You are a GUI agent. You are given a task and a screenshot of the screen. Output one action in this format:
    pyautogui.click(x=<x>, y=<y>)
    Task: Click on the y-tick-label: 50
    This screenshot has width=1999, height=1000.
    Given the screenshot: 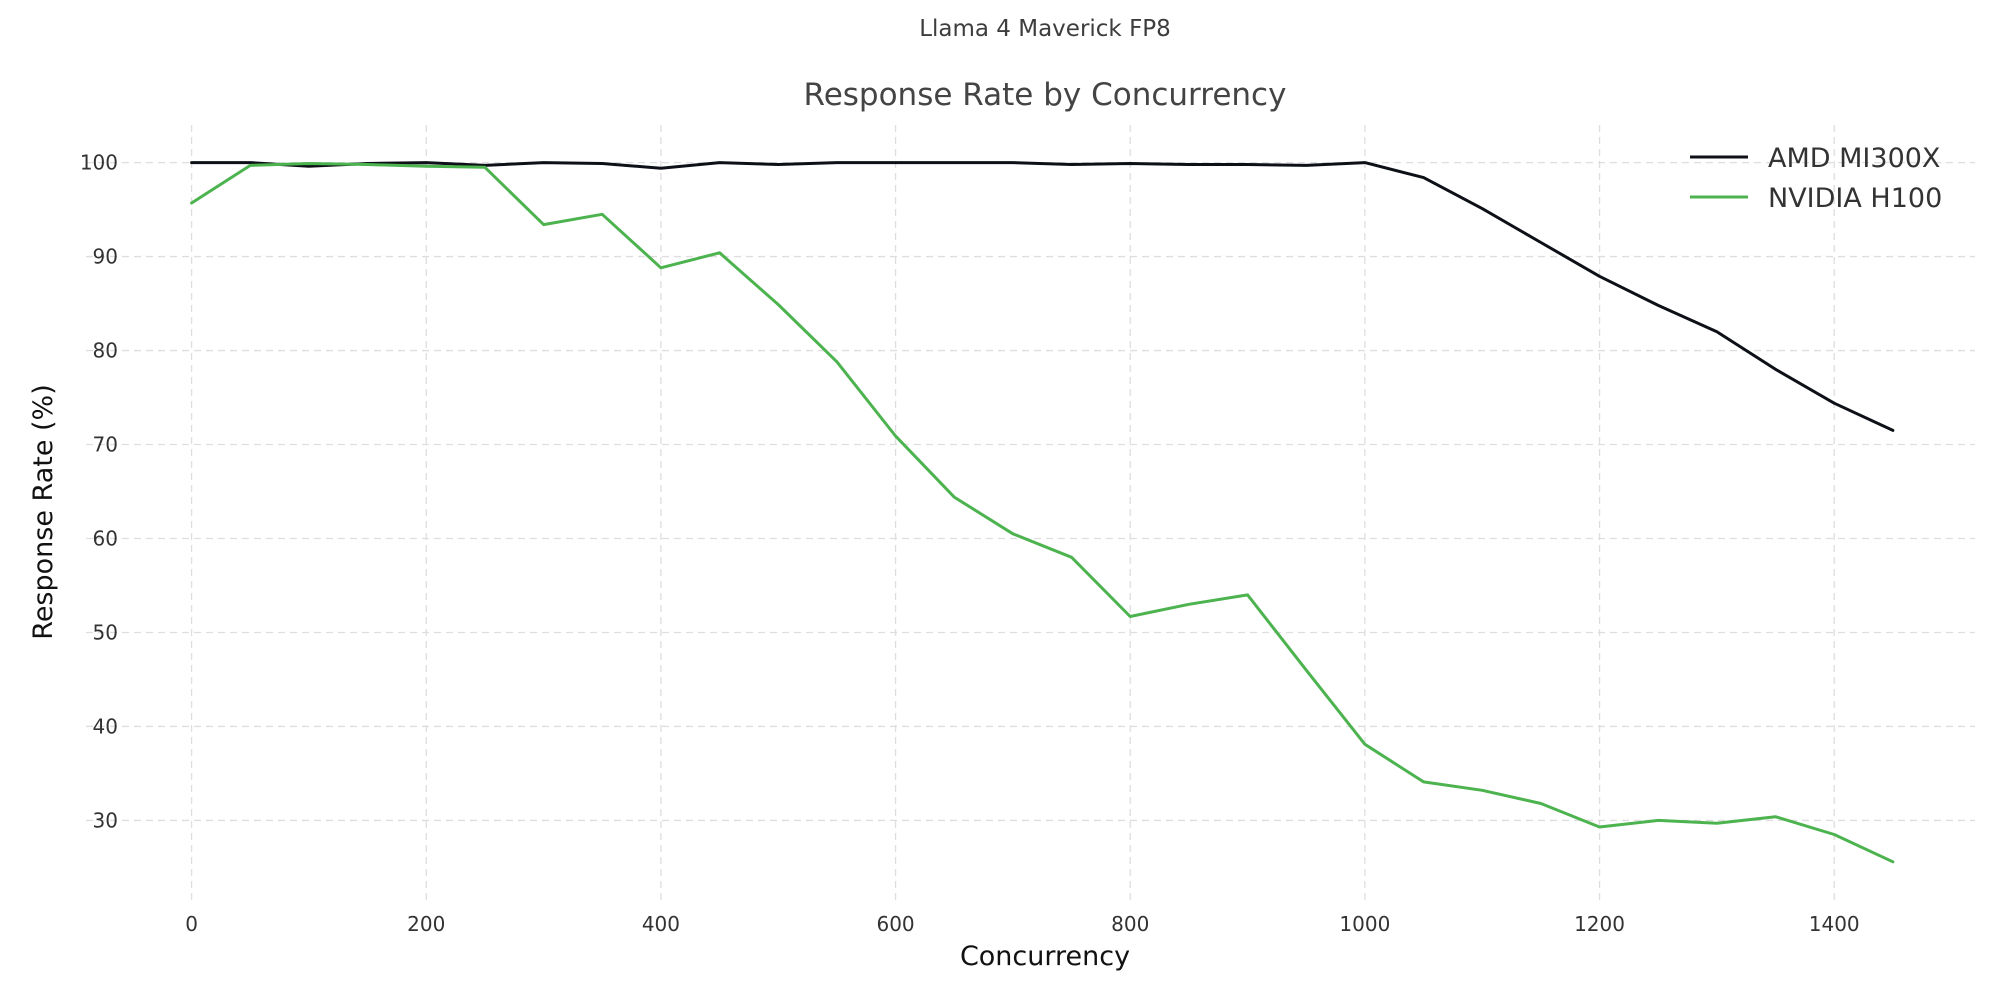 What is the action you would take?
    pyautogui.click(x=105, y=632)
    